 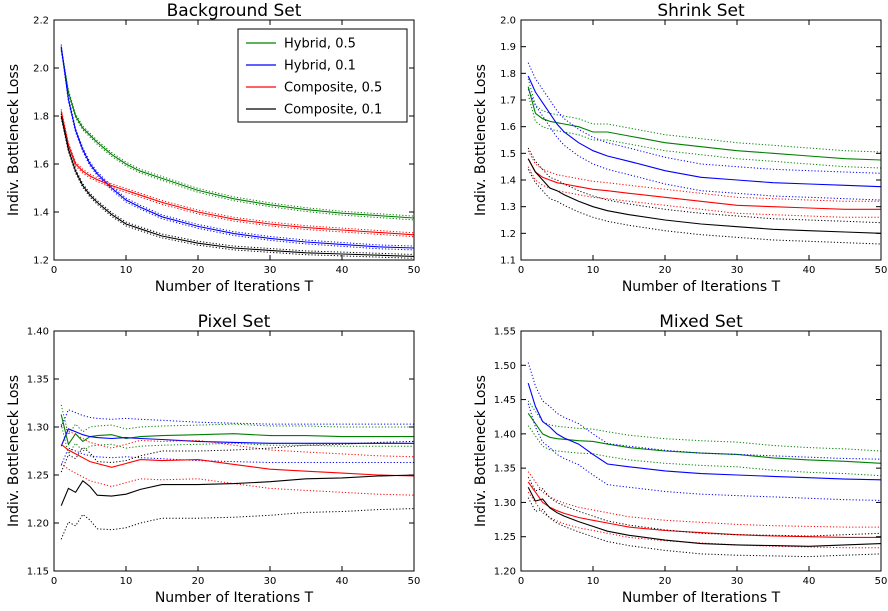 What do you see at coordinates (505, 503) in the screenshot?
I see `y-tick-label: 1.30` at bounding box center [505, 503].